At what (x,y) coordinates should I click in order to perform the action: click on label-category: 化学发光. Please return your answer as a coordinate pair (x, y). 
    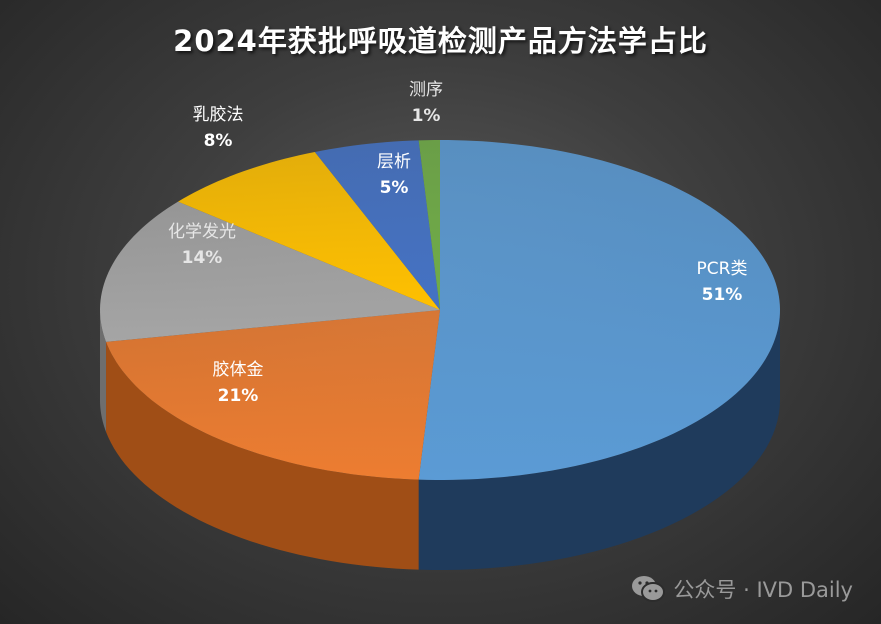
    Looking at the image, I should click on (202, 232).